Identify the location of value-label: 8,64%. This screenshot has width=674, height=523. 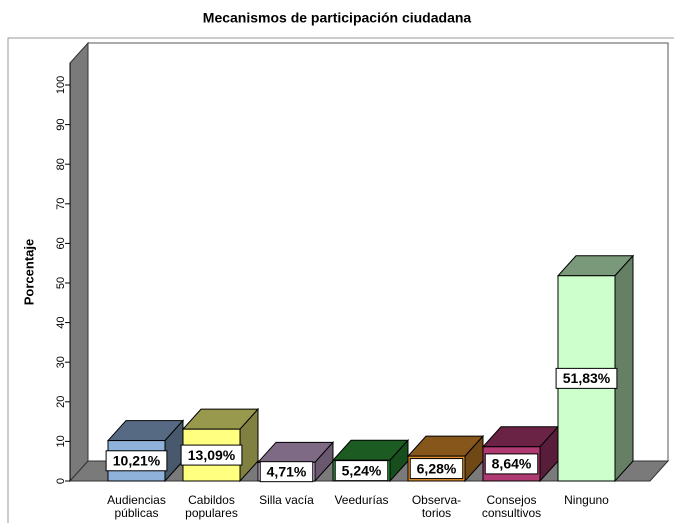
(512, 464).